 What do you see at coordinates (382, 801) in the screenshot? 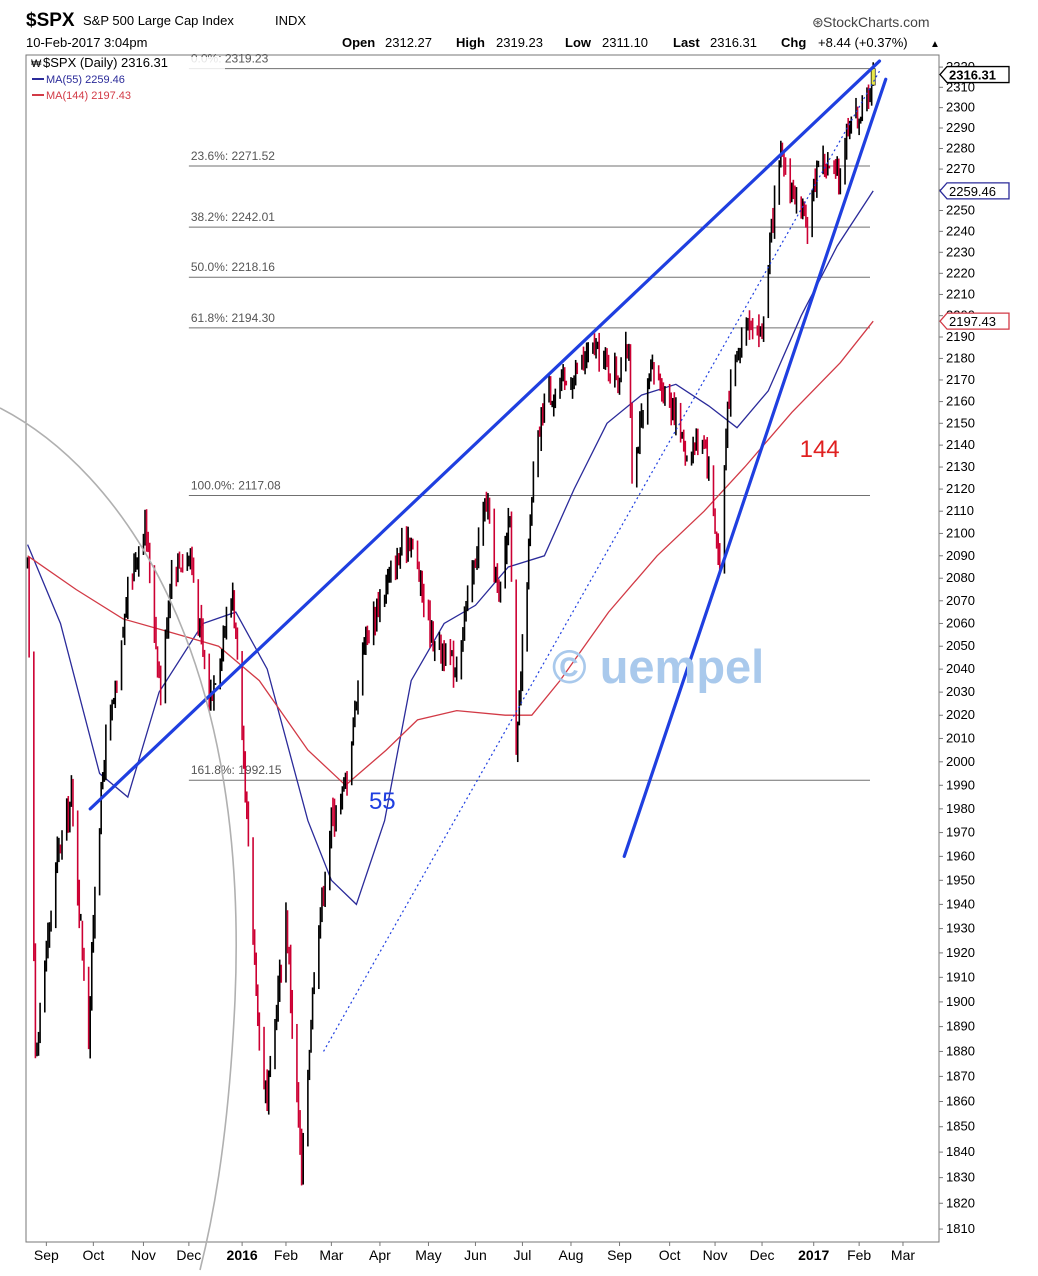
I see `ma55-annotation: 55` at bounding box center [382, 801].